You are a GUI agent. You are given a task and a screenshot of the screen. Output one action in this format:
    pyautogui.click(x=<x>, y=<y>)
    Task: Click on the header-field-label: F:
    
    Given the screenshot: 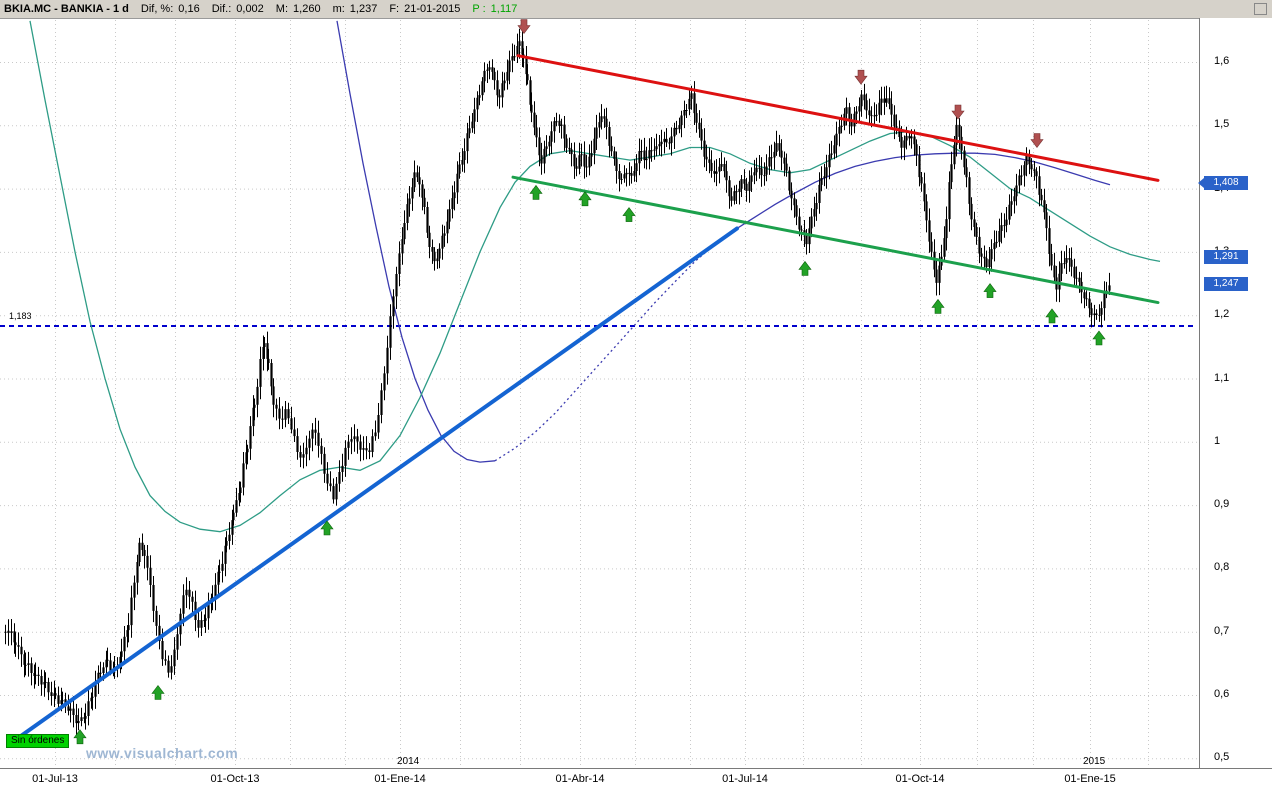 What is the action you would take?
    pyautogui.click(x=394, y=9)
    